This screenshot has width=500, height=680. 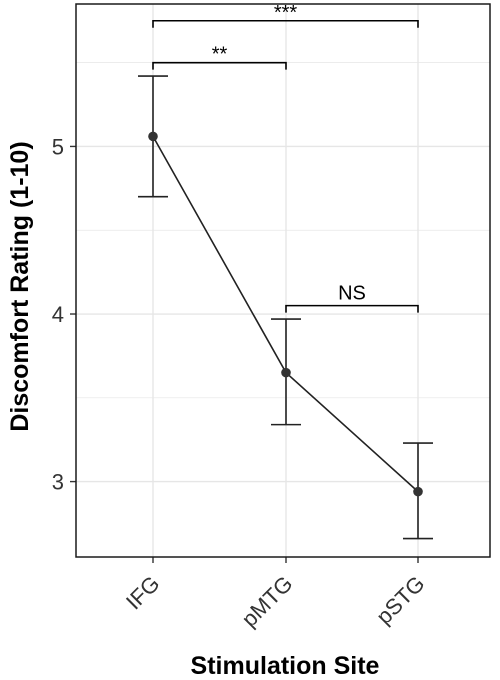 I want to click on y-tick-label: 3, so click(x=58, y=482).